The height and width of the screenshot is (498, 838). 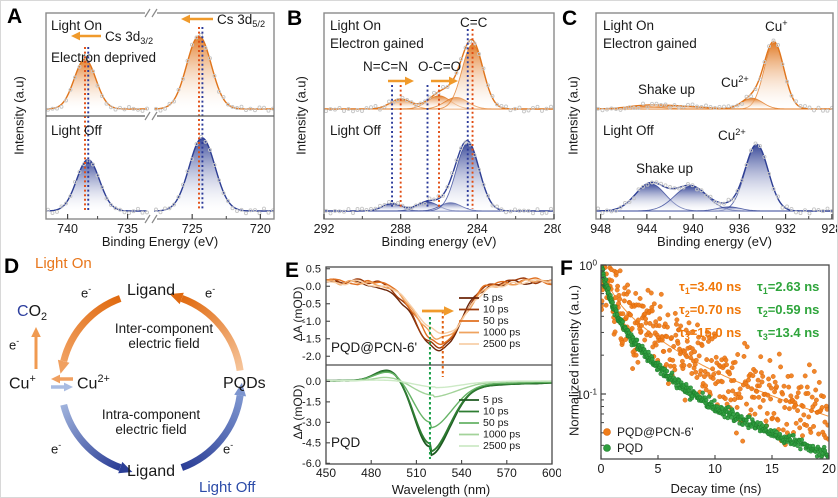 I want to click on y-tick-label: -3.0, so click(x=311, y=423).